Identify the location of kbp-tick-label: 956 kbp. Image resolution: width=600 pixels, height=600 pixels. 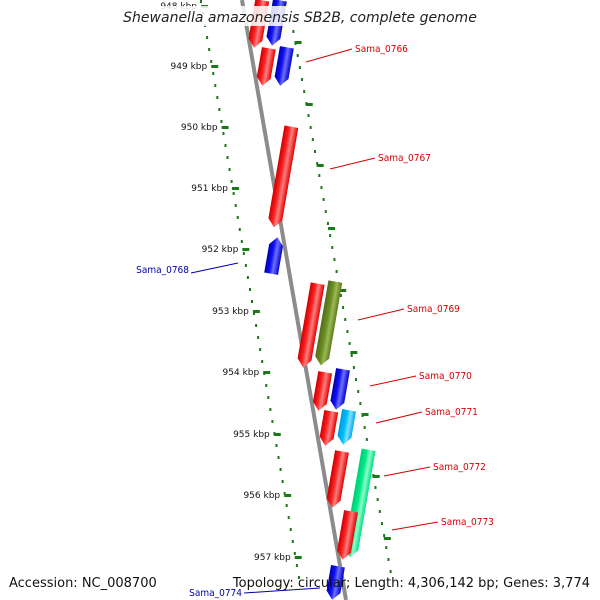
(261, 496).